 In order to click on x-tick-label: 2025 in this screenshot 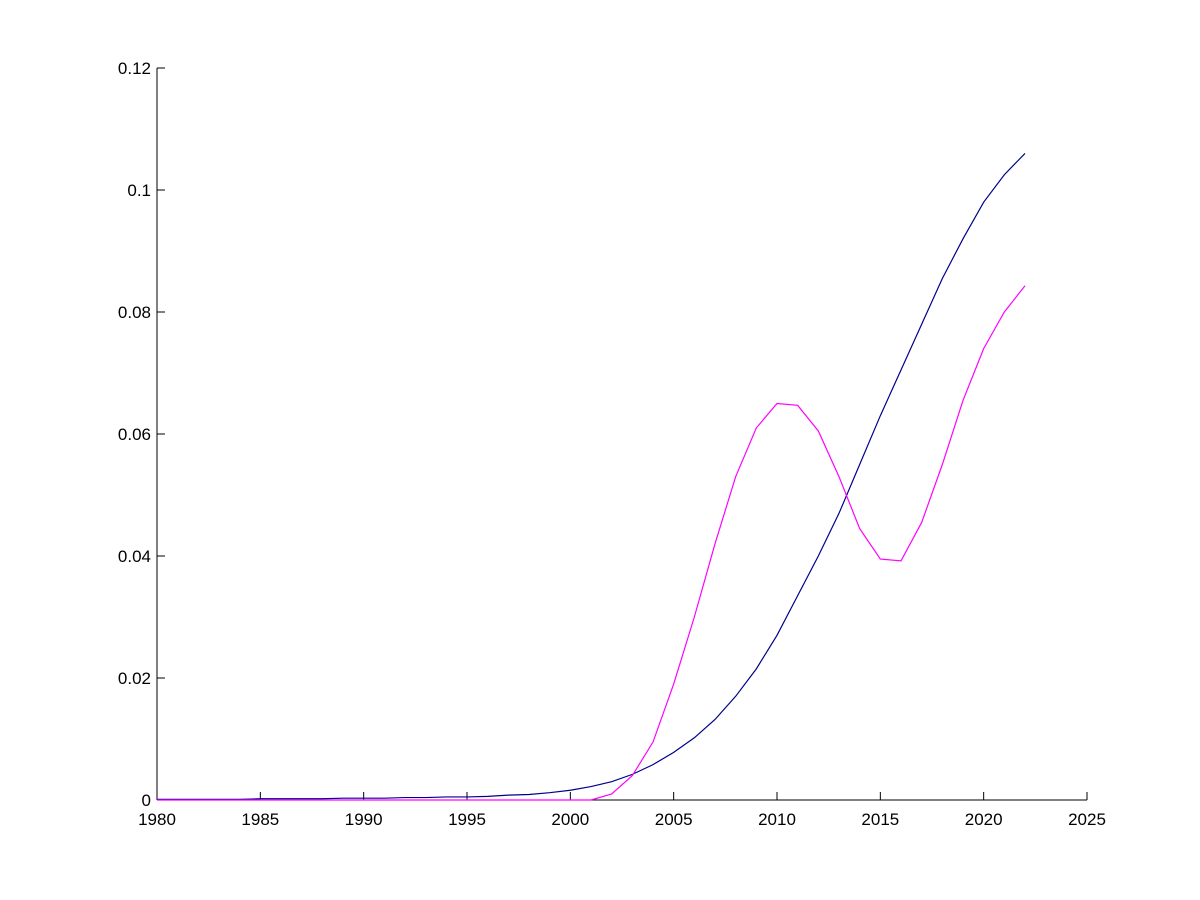, I will do `click(1087, 819)`.